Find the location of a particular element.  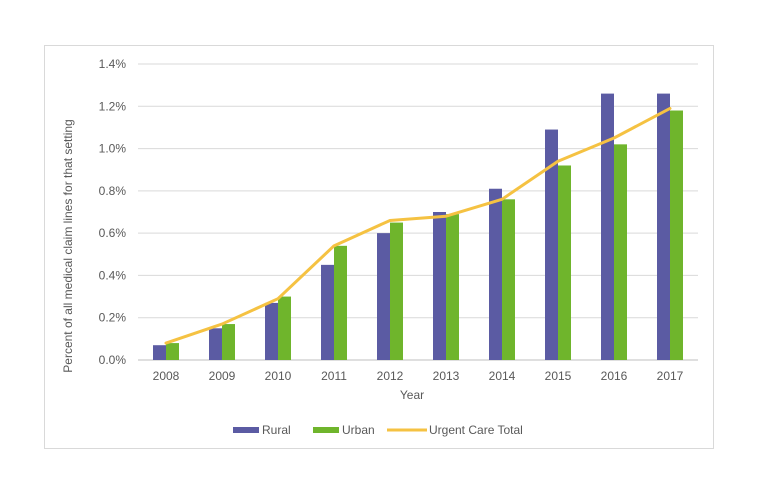

bar-urban-2013 is located at coordinates (452, 287).